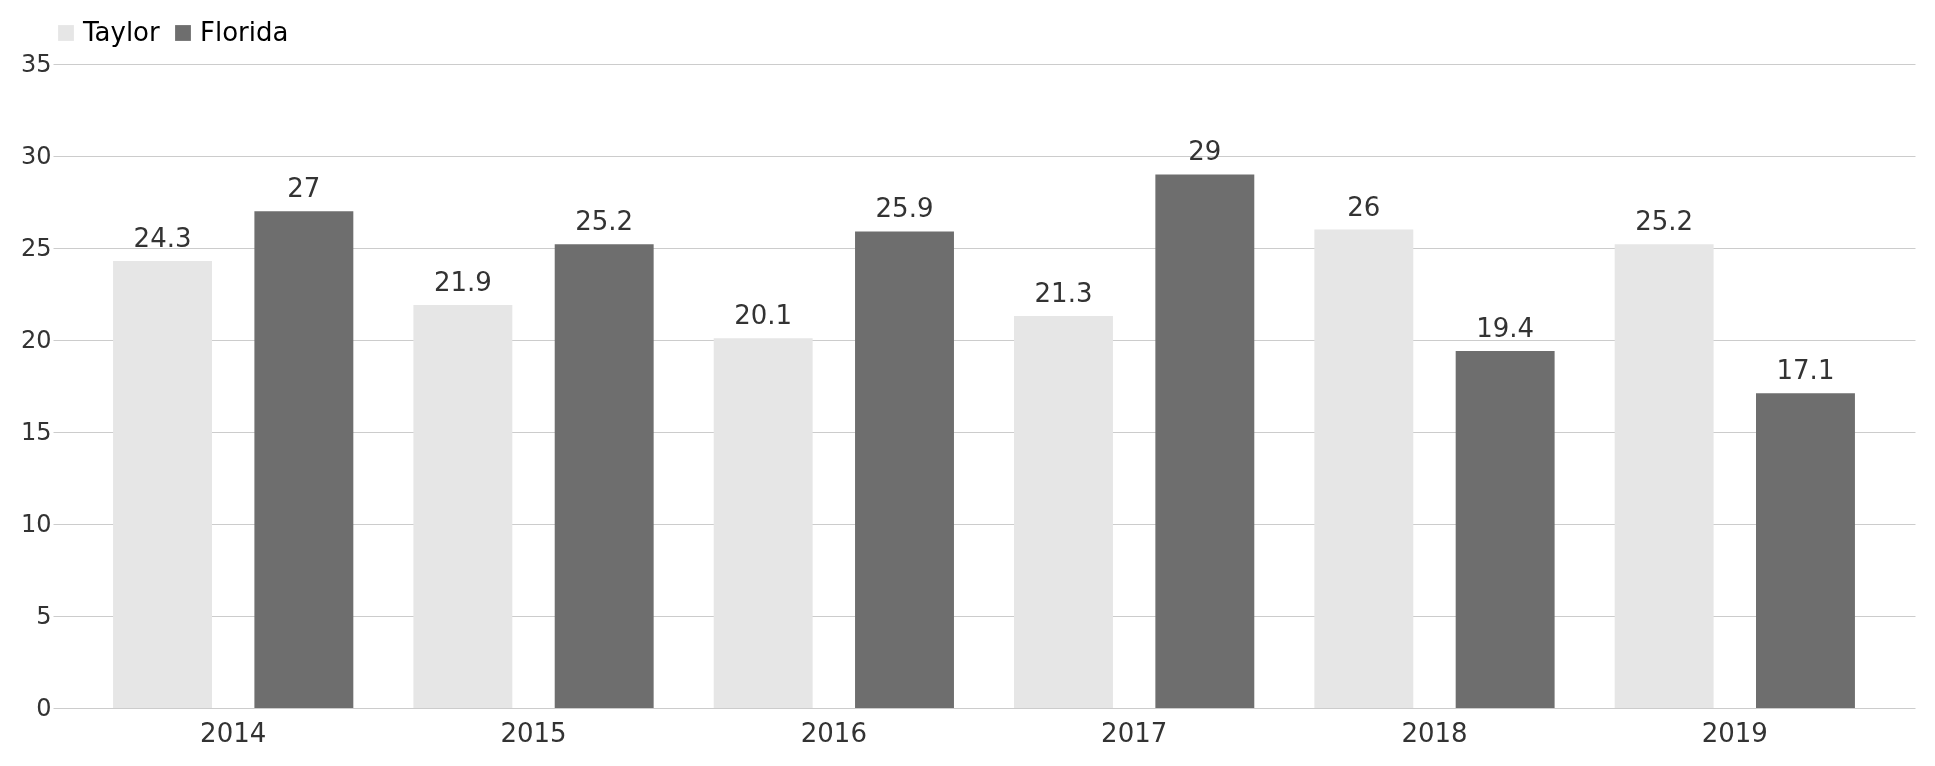 The width and height of the screenshot is (1935, 766). What do you see at coordinates (36, 155) in the screenshot?
I see `y-tick-label: 30` at bounding box center [36, 155].